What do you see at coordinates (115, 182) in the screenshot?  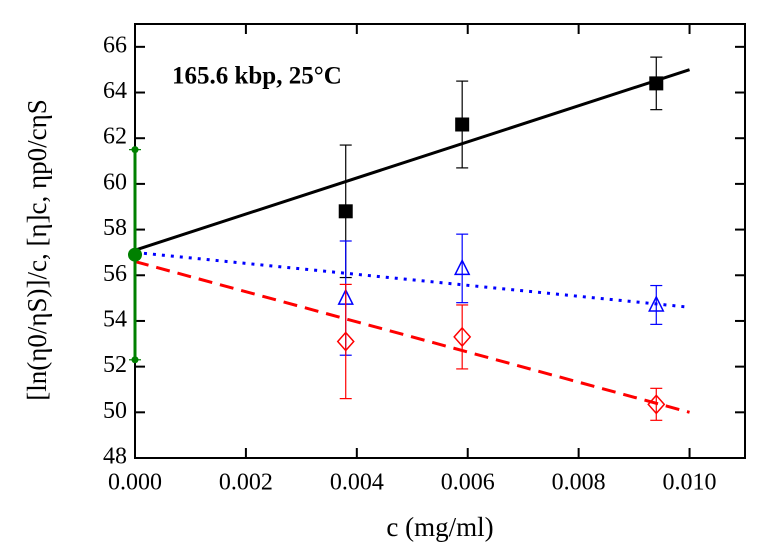 I see `y-tick-label: 60` at bounding box center [115, 182].